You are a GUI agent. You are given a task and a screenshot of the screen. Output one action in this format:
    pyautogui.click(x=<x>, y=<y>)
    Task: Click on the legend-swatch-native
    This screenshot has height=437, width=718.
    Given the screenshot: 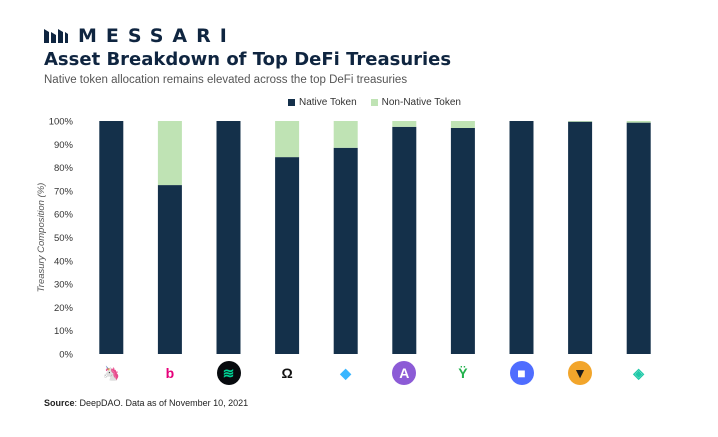 What is the action you would take?
    pyautogui.click(x=291, y=102)
    